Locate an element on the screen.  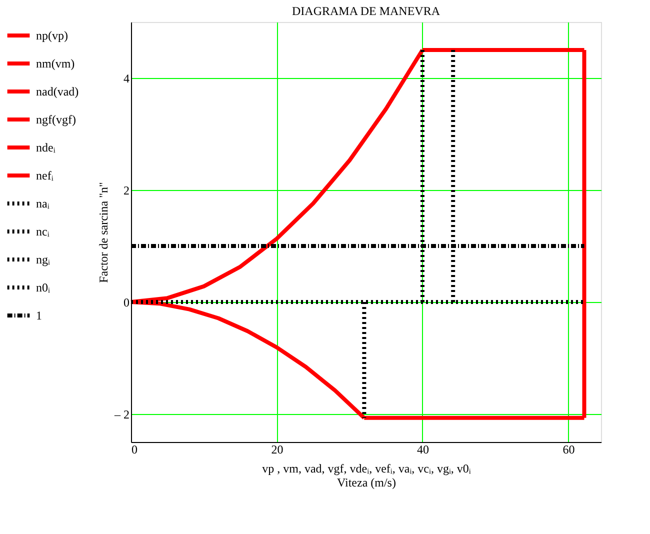
x-tick-label: 20 is located at coordinates (277, 449).